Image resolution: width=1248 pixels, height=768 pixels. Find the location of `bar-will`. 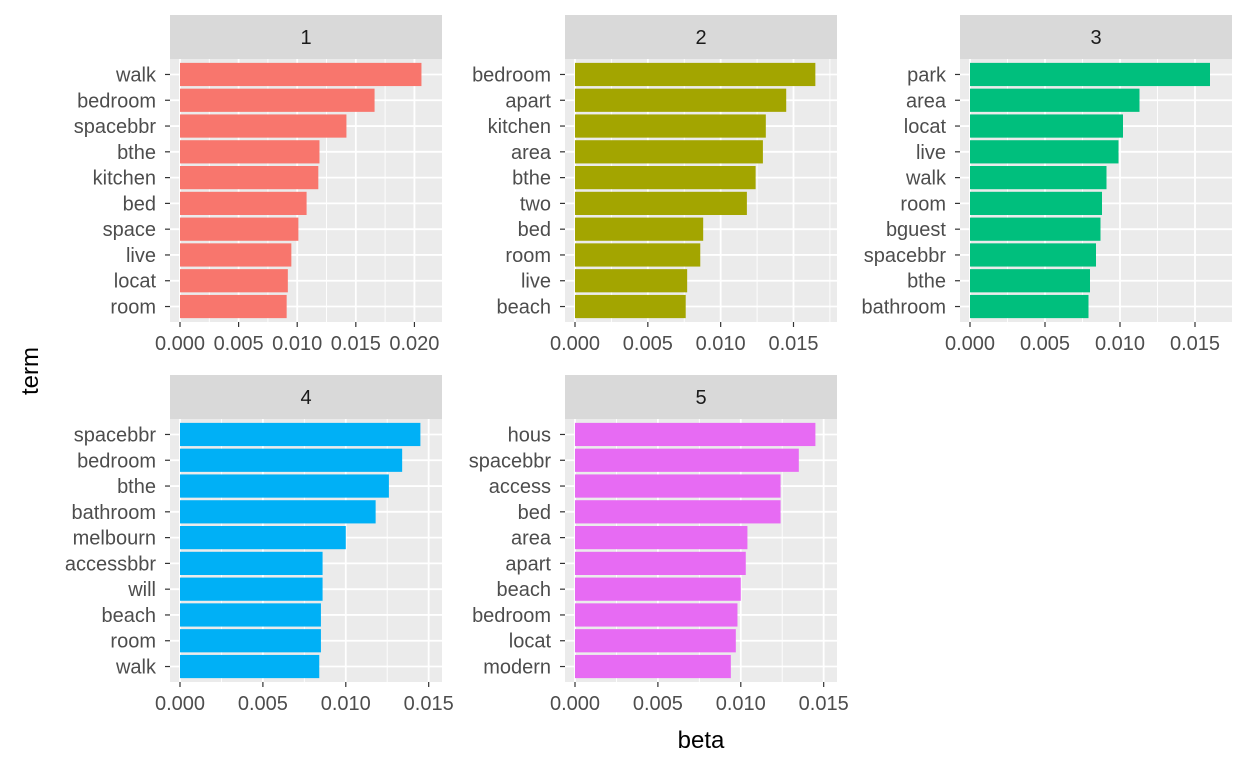

bar-will is located at coordinates (251, 589).